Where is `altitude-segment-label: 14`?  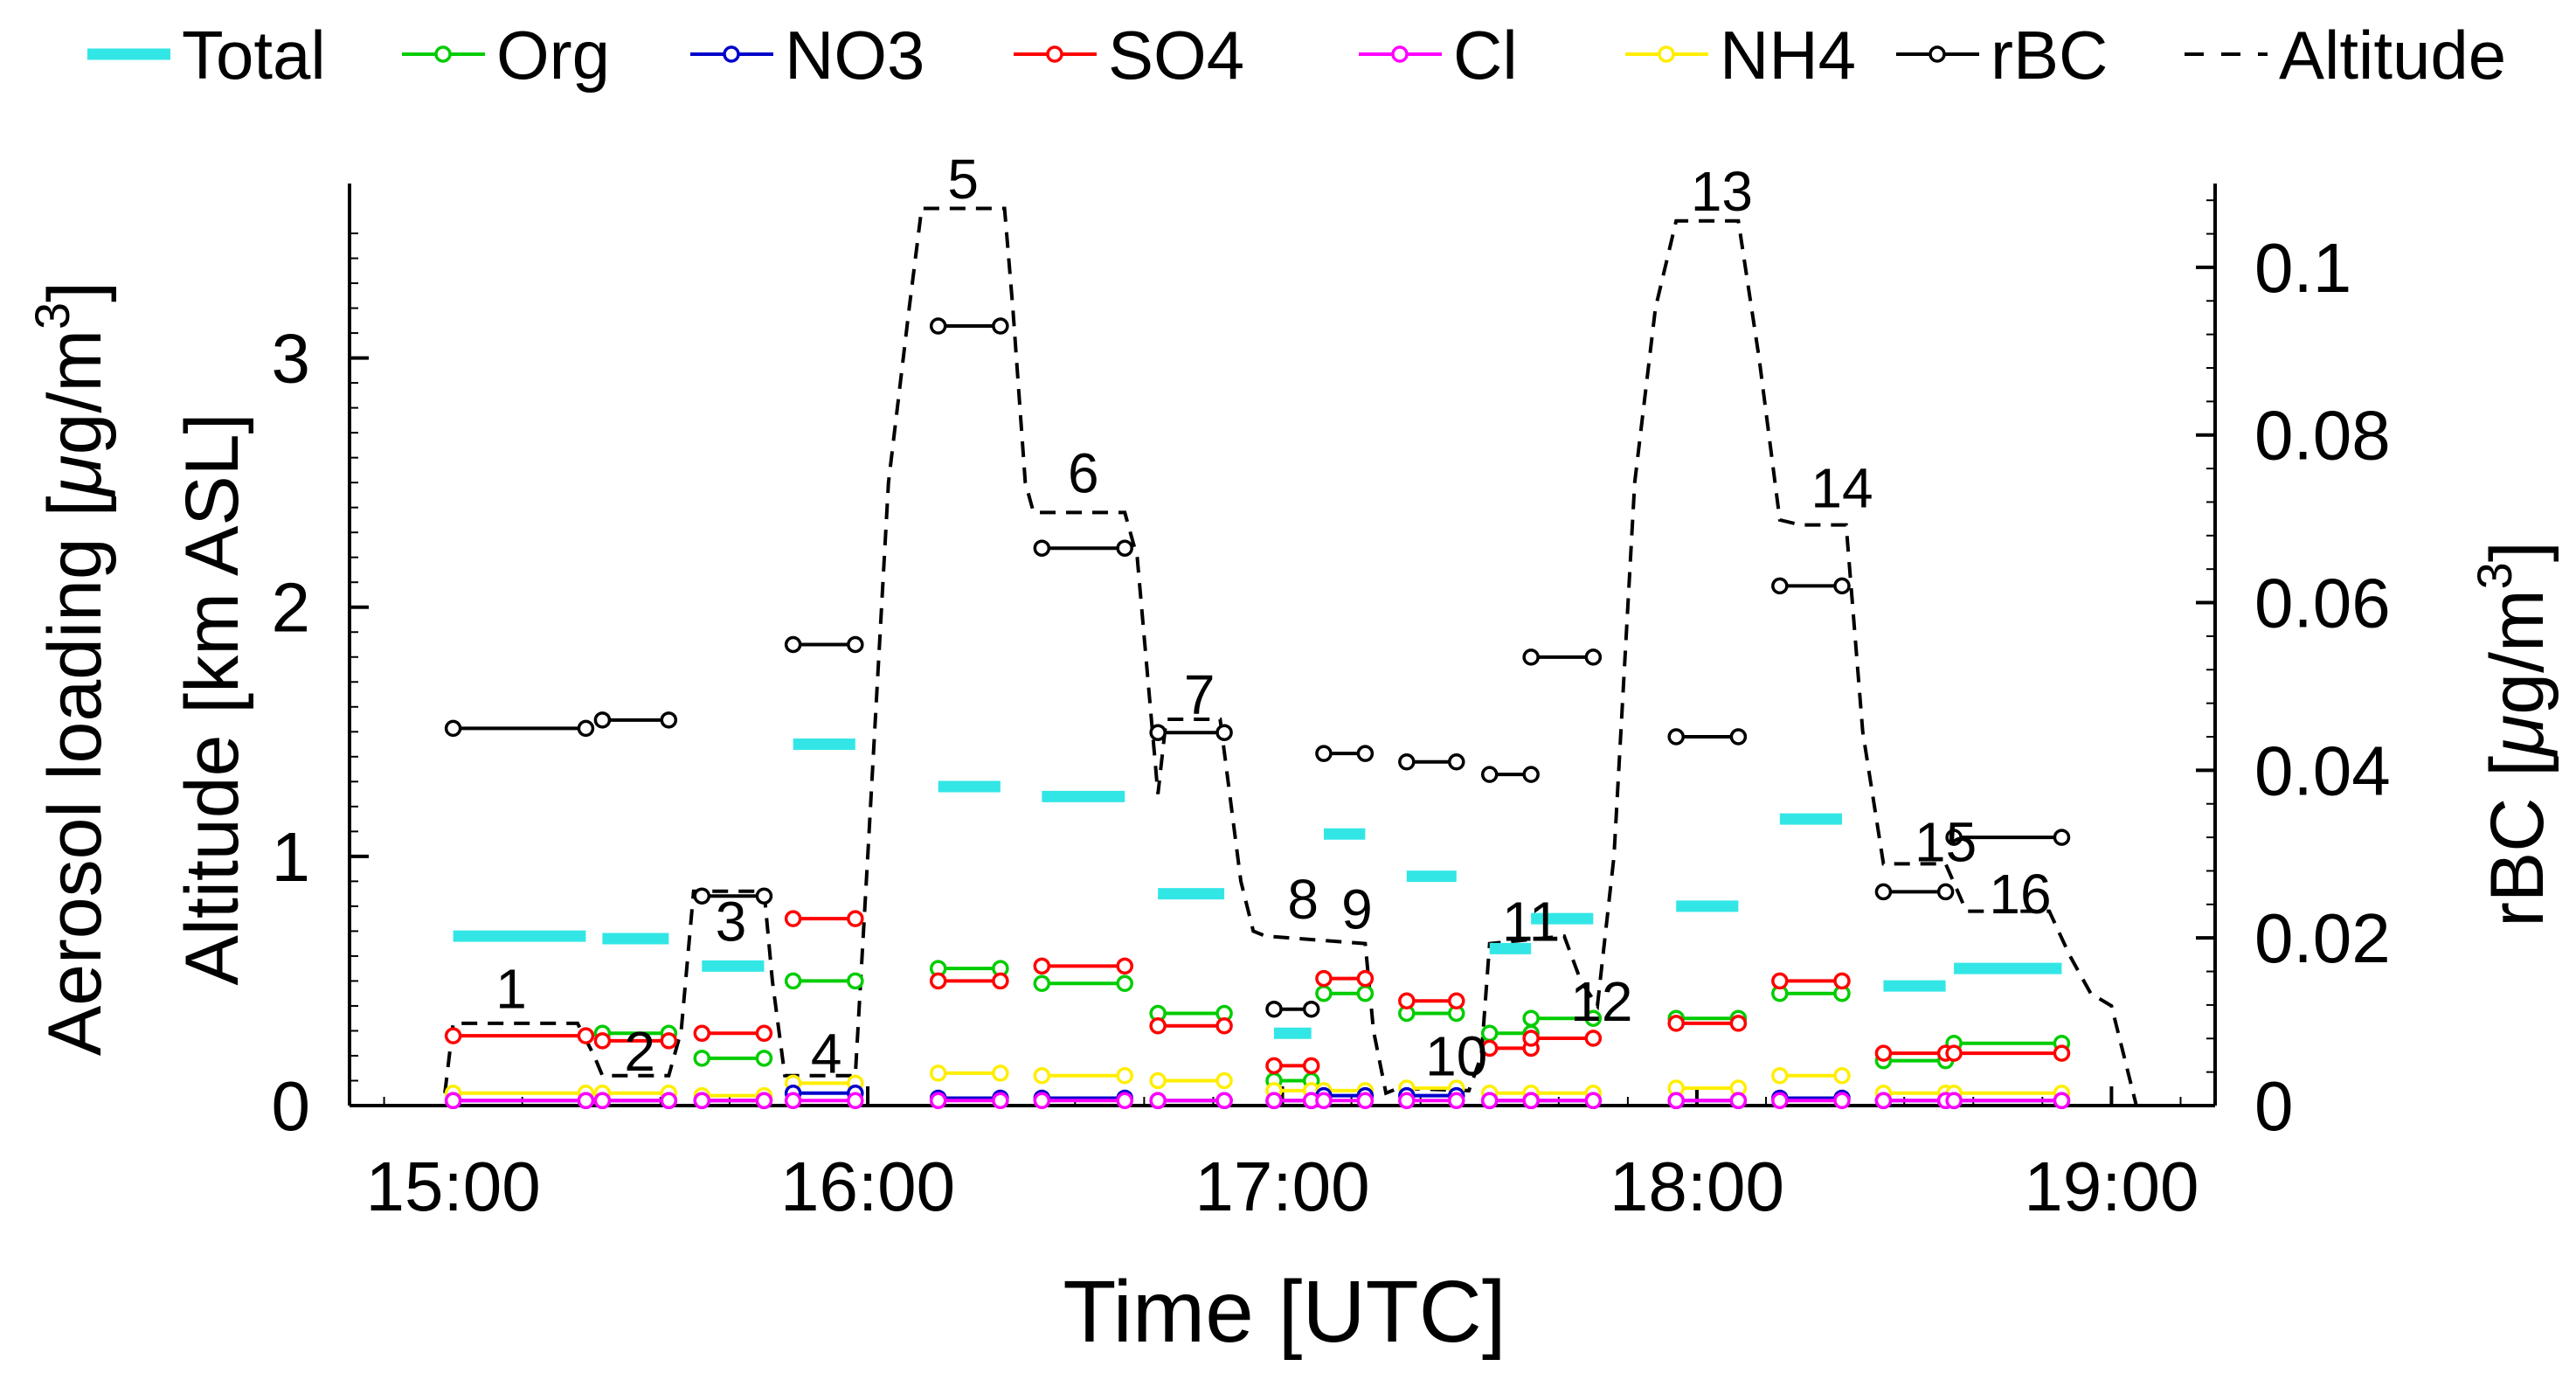
altitude-segment-label: 14 is located at coordinates (1842, 487).